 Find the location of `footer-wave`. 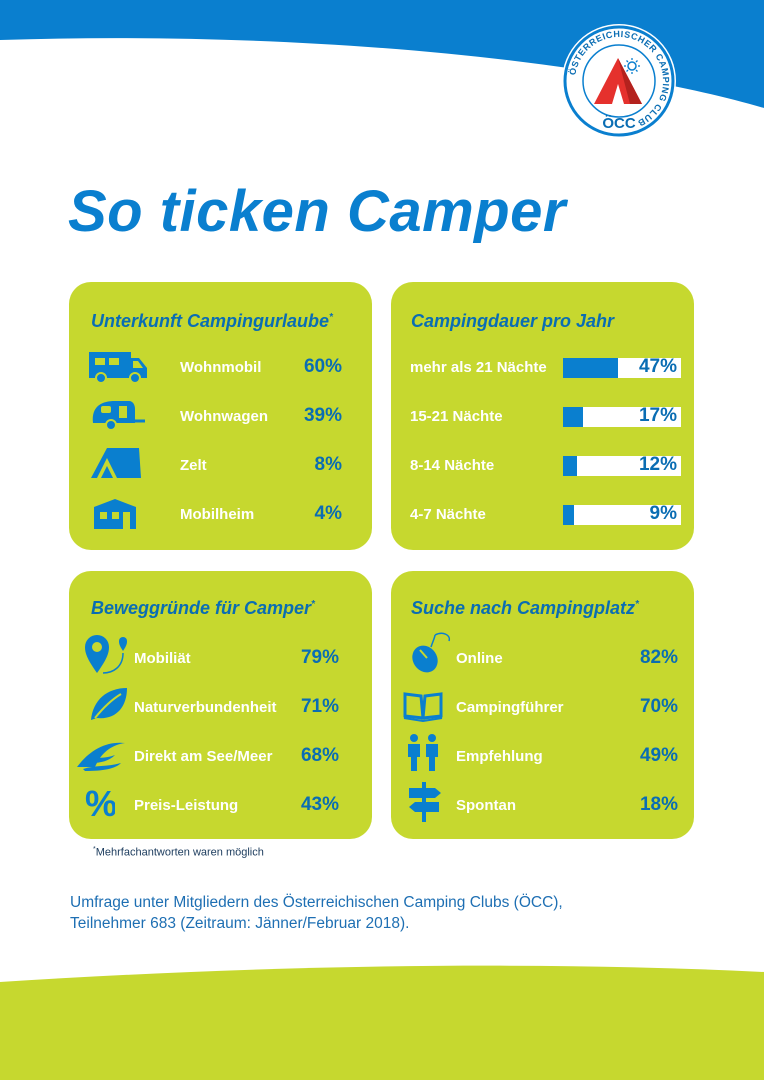

footer-wave is located at coordinates (382, 1022).